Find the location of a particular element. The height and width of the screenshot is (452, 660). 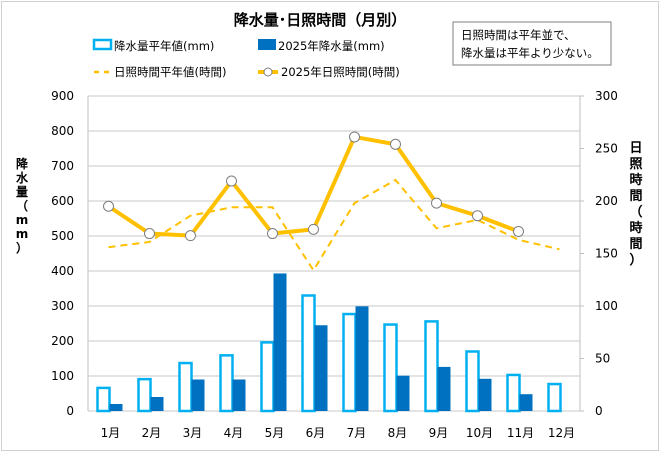

y-right-tick-label: 250 is located at coordinates (606, 149).